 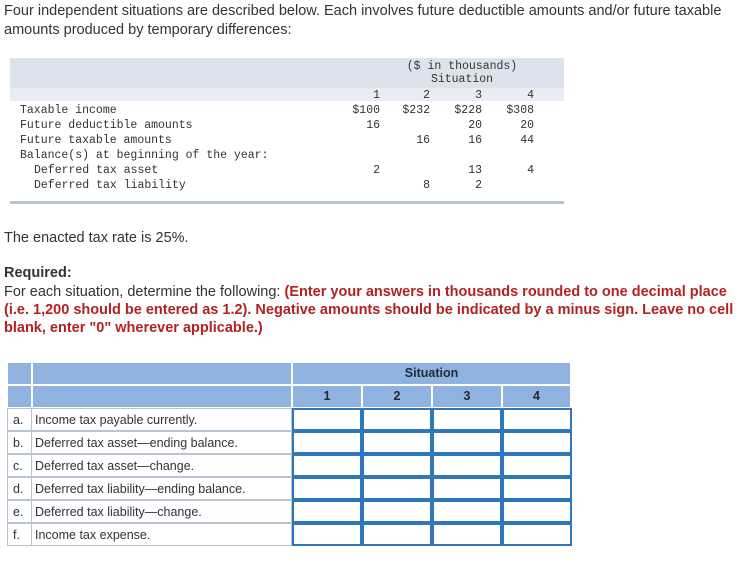 What do you see at coordinates (327, 396) in the screenshot?
I see `answer-col-1: 1` at bounding box center [327, 396].